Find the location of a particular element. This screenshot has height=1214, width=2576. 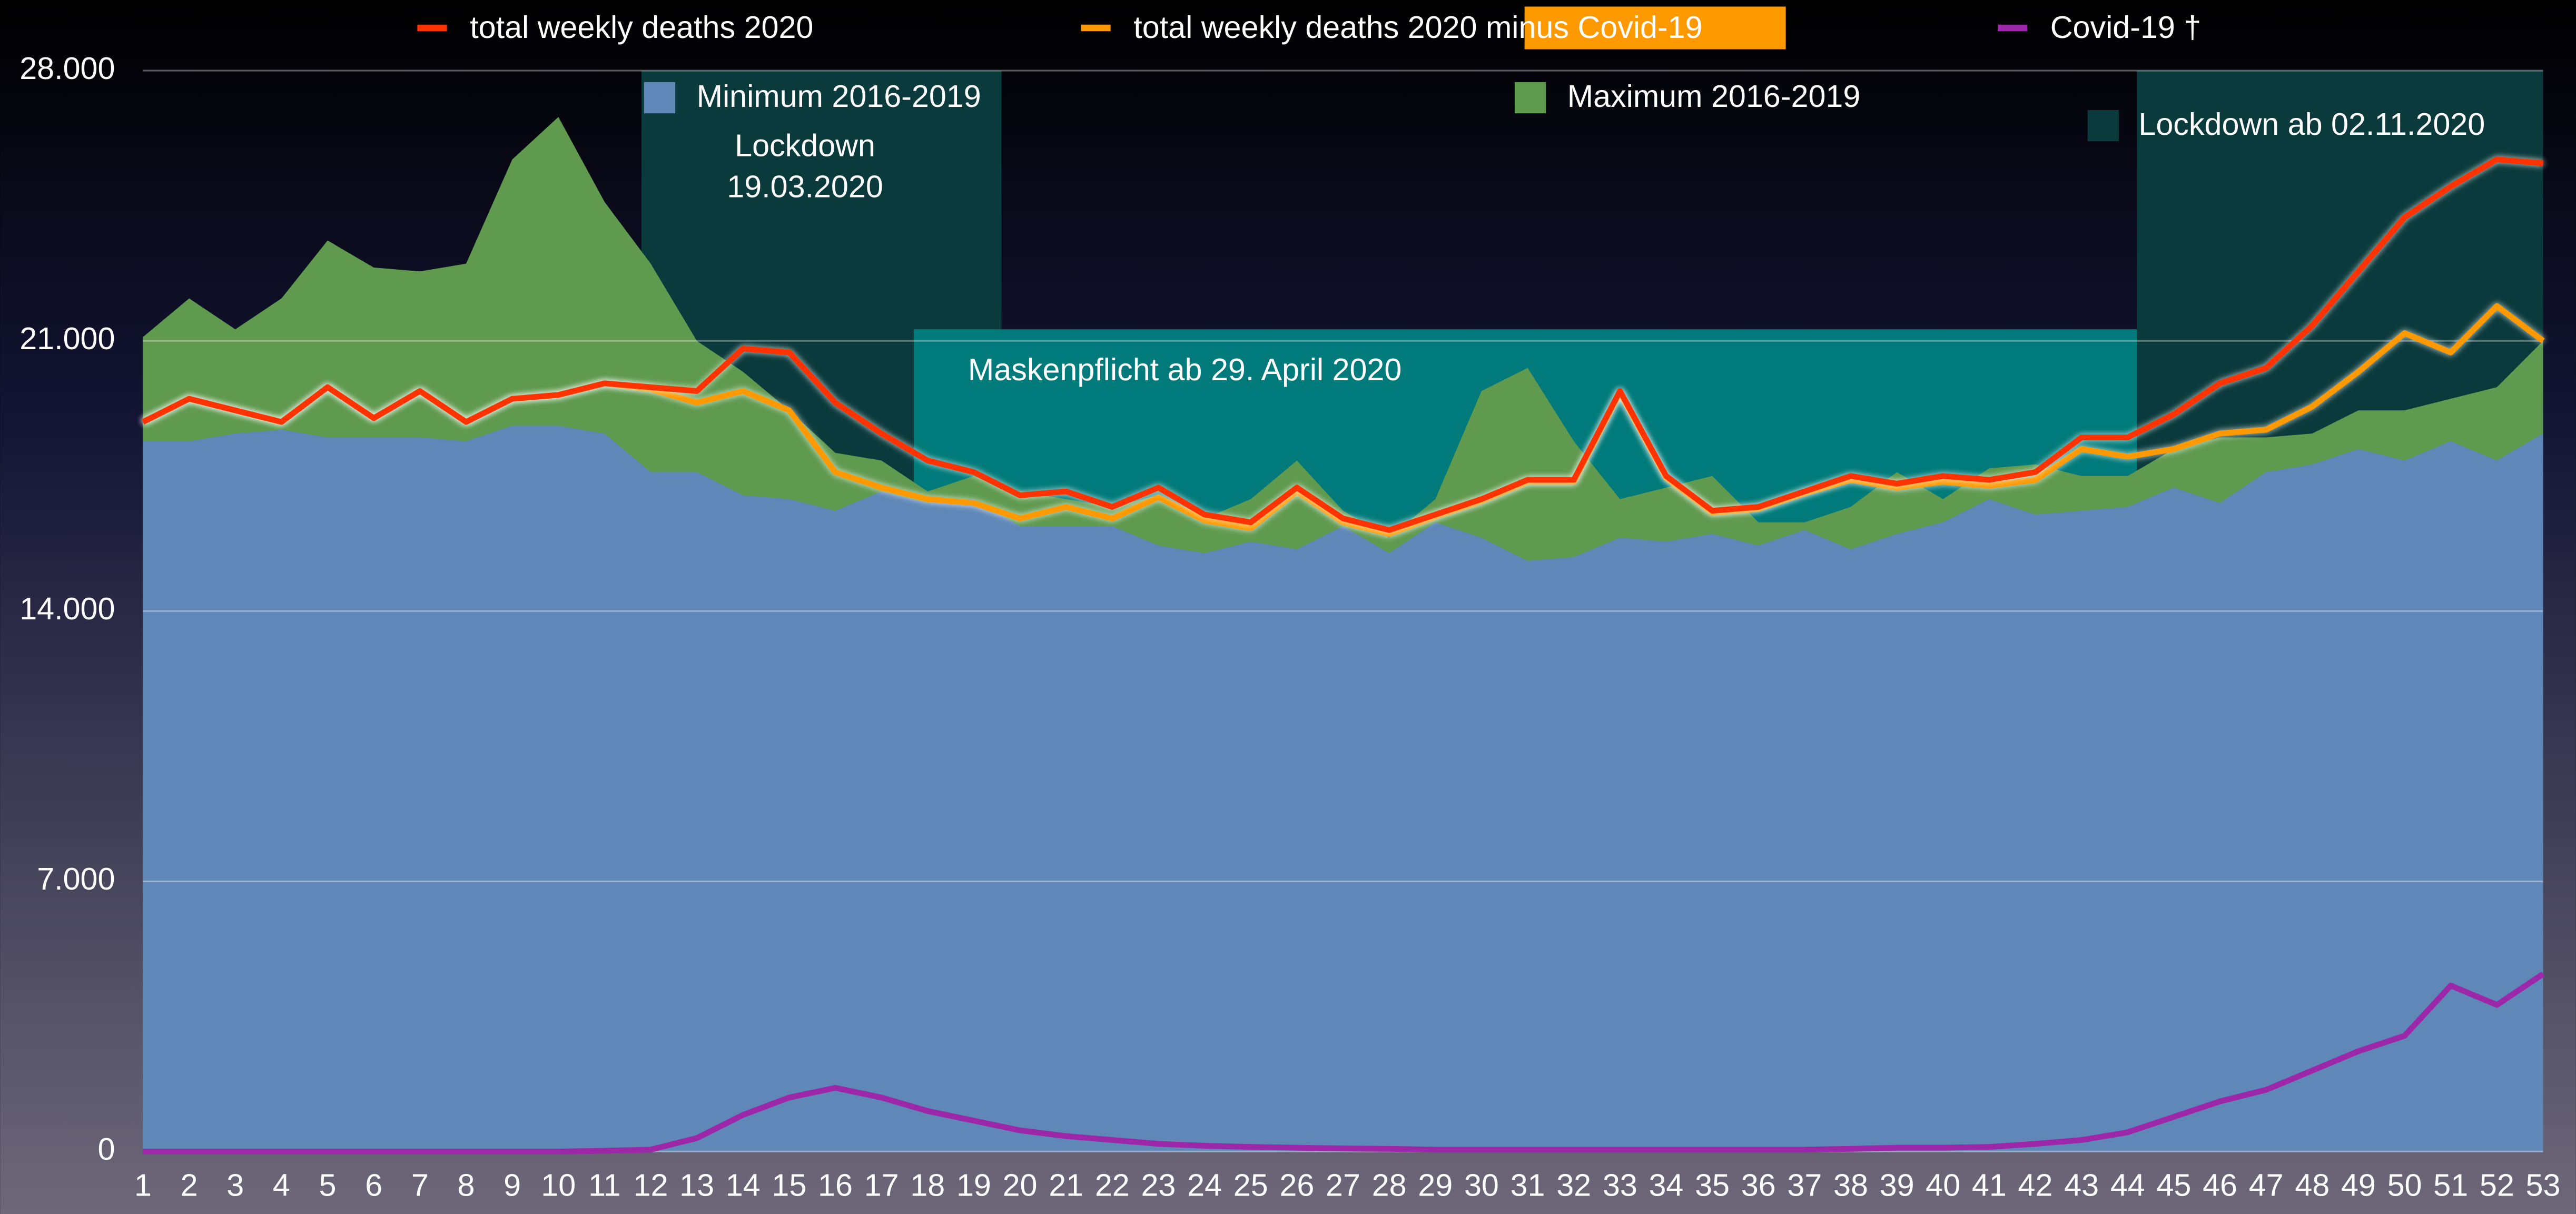

x-tick-label: 10 is located at coordinates (558, 1186).